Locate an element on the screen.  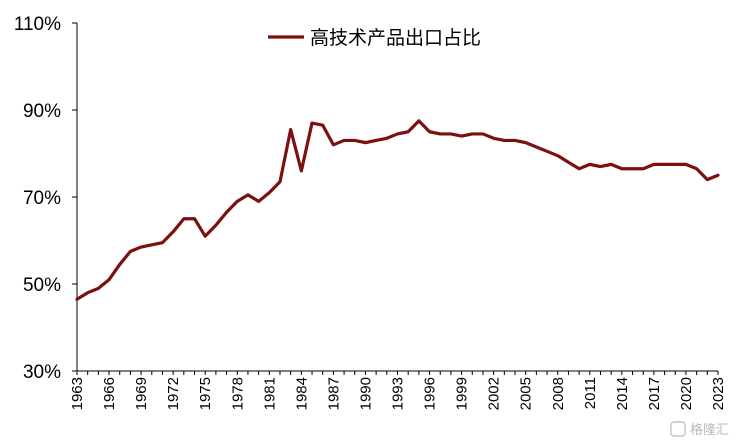
legend-label: 高技术产品出口占比 is located at coordinates (395, 38).